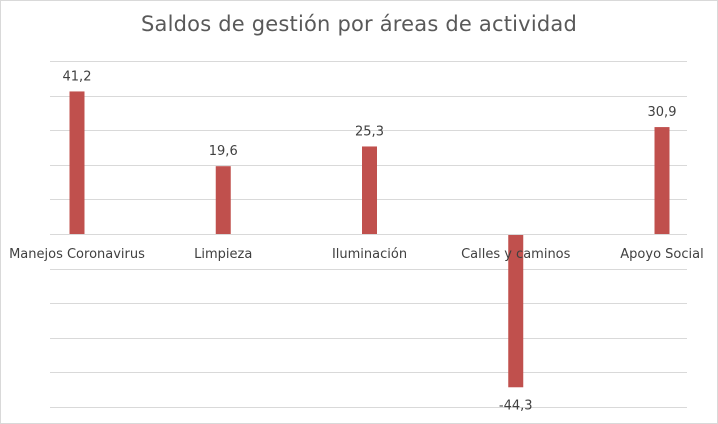  Describe the element at coordinates (77, 76) in the screenshot. I see `data-label: 41,2` at that location.